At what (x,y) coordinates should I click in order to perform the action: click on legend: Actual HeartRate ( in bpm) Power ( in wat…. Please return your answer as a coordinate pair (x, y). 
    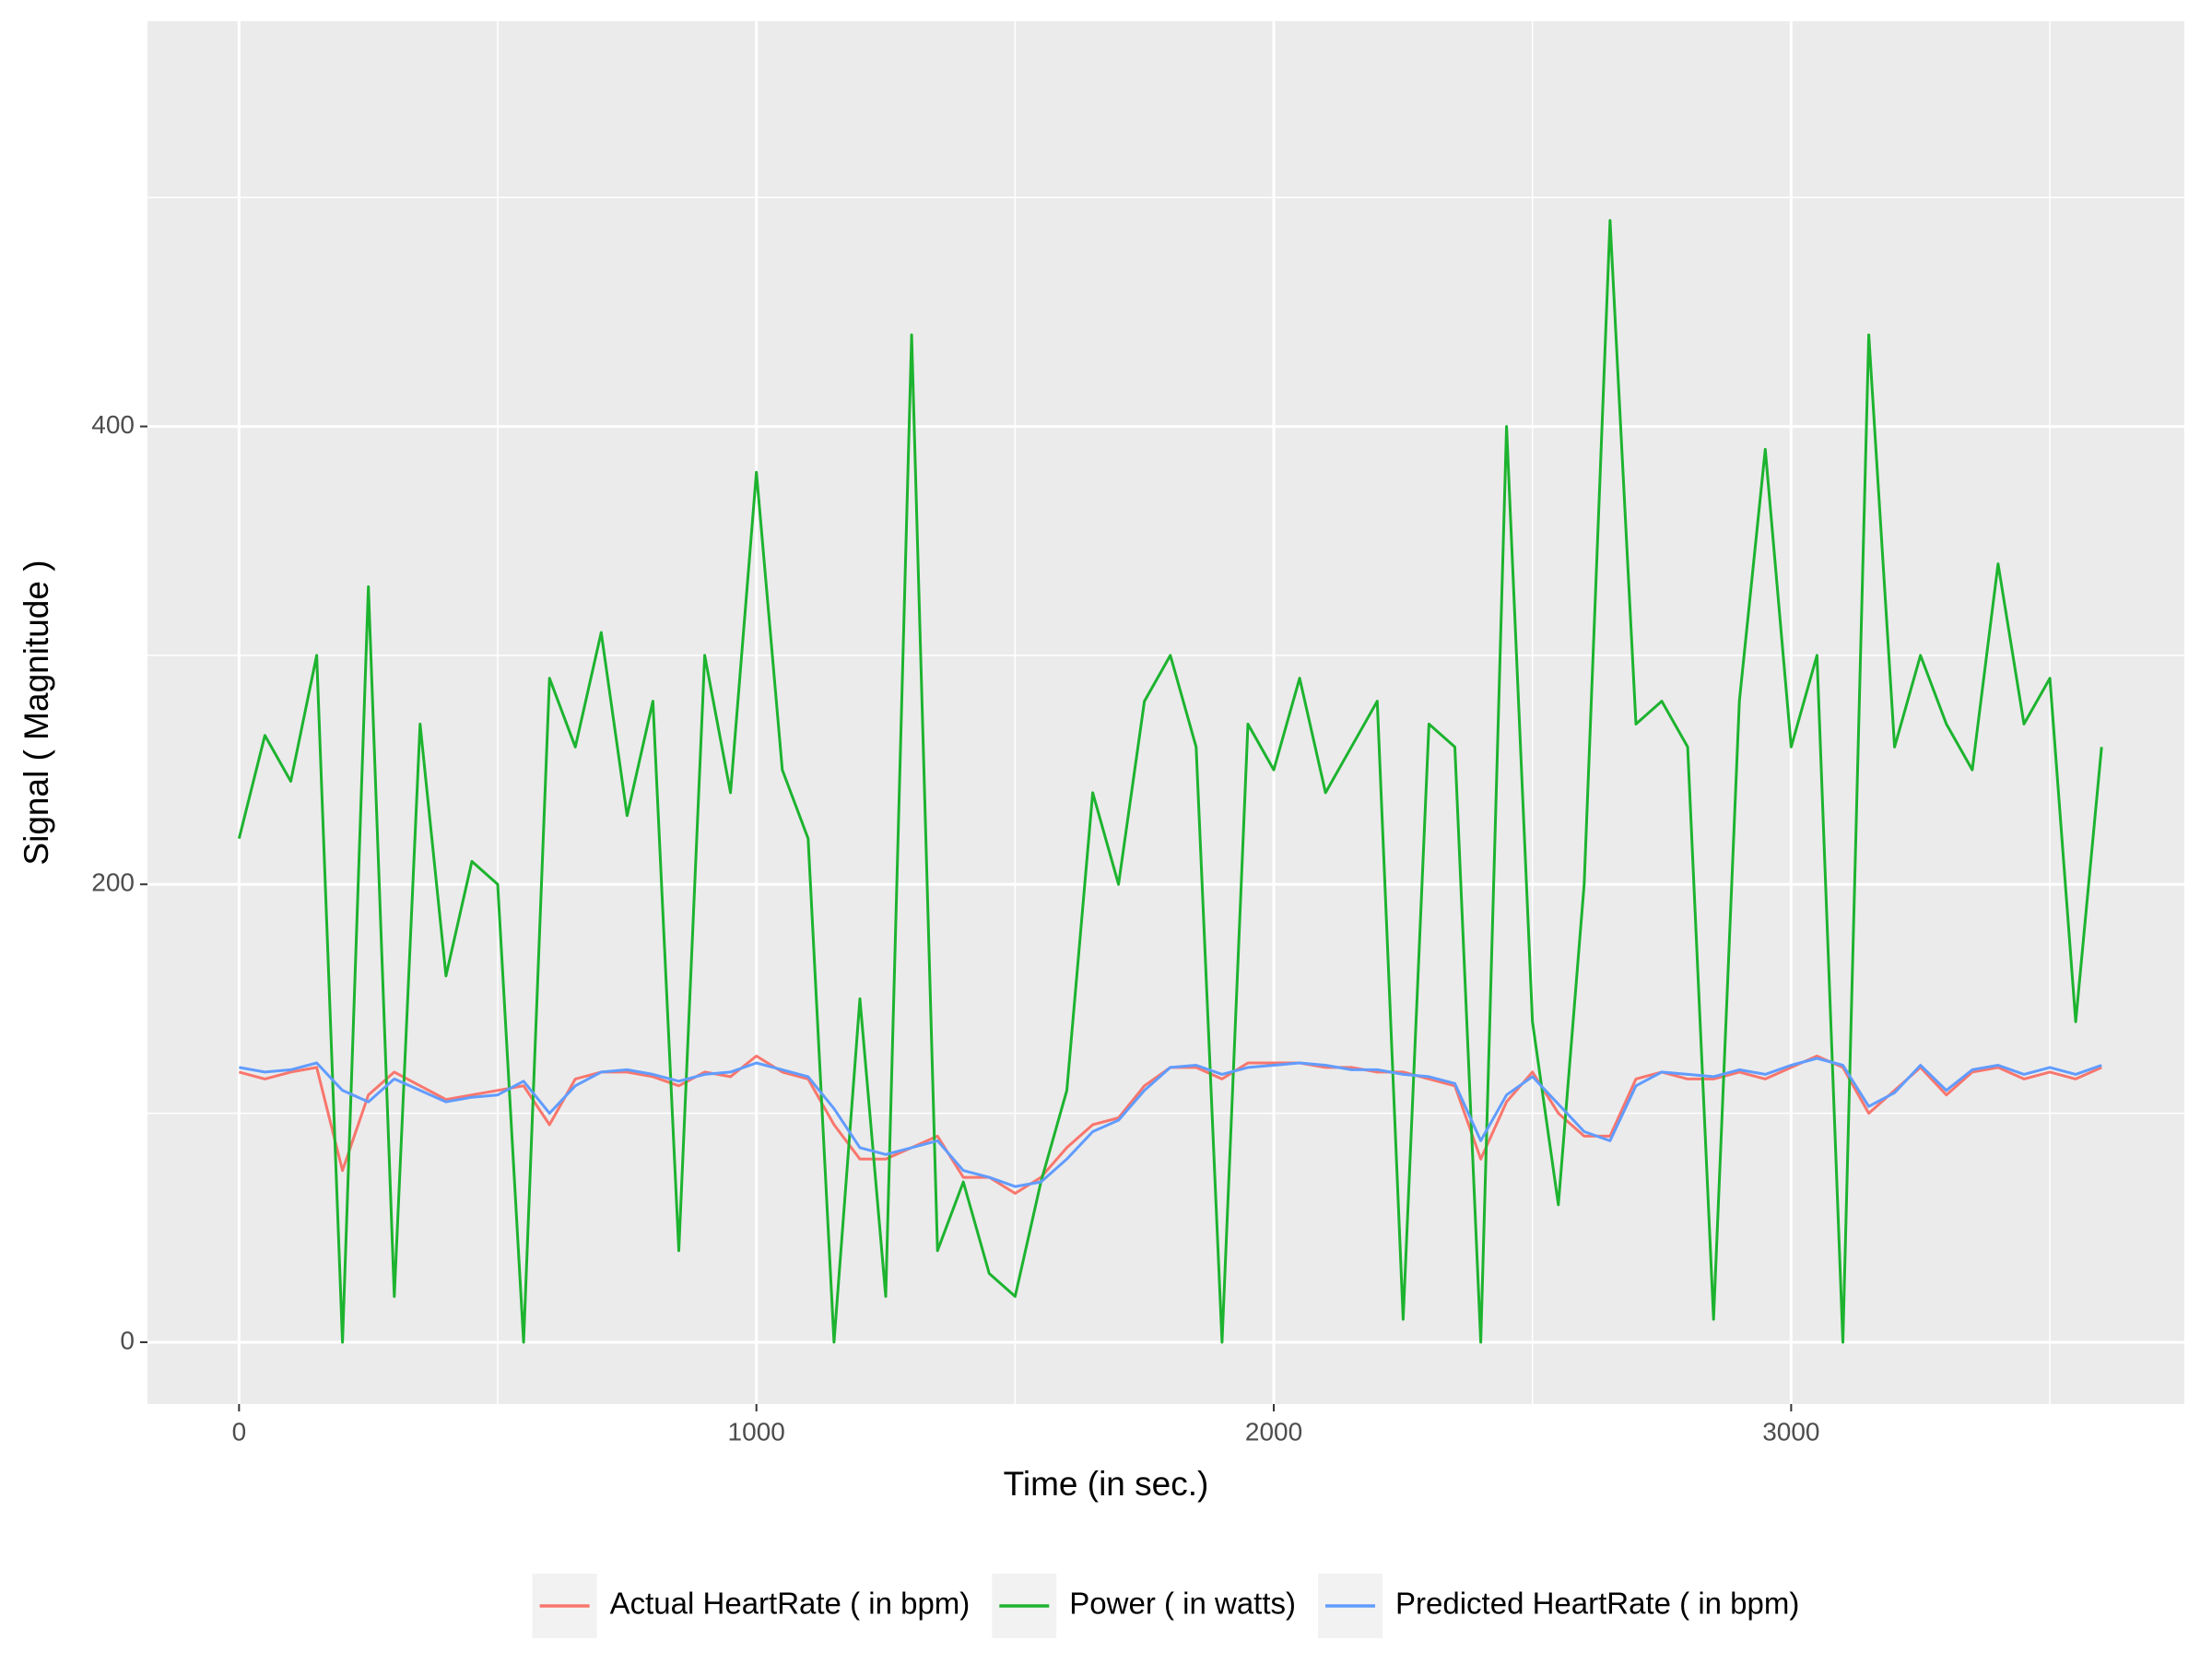
    Looking at the image, I should click on (1165, 1606).